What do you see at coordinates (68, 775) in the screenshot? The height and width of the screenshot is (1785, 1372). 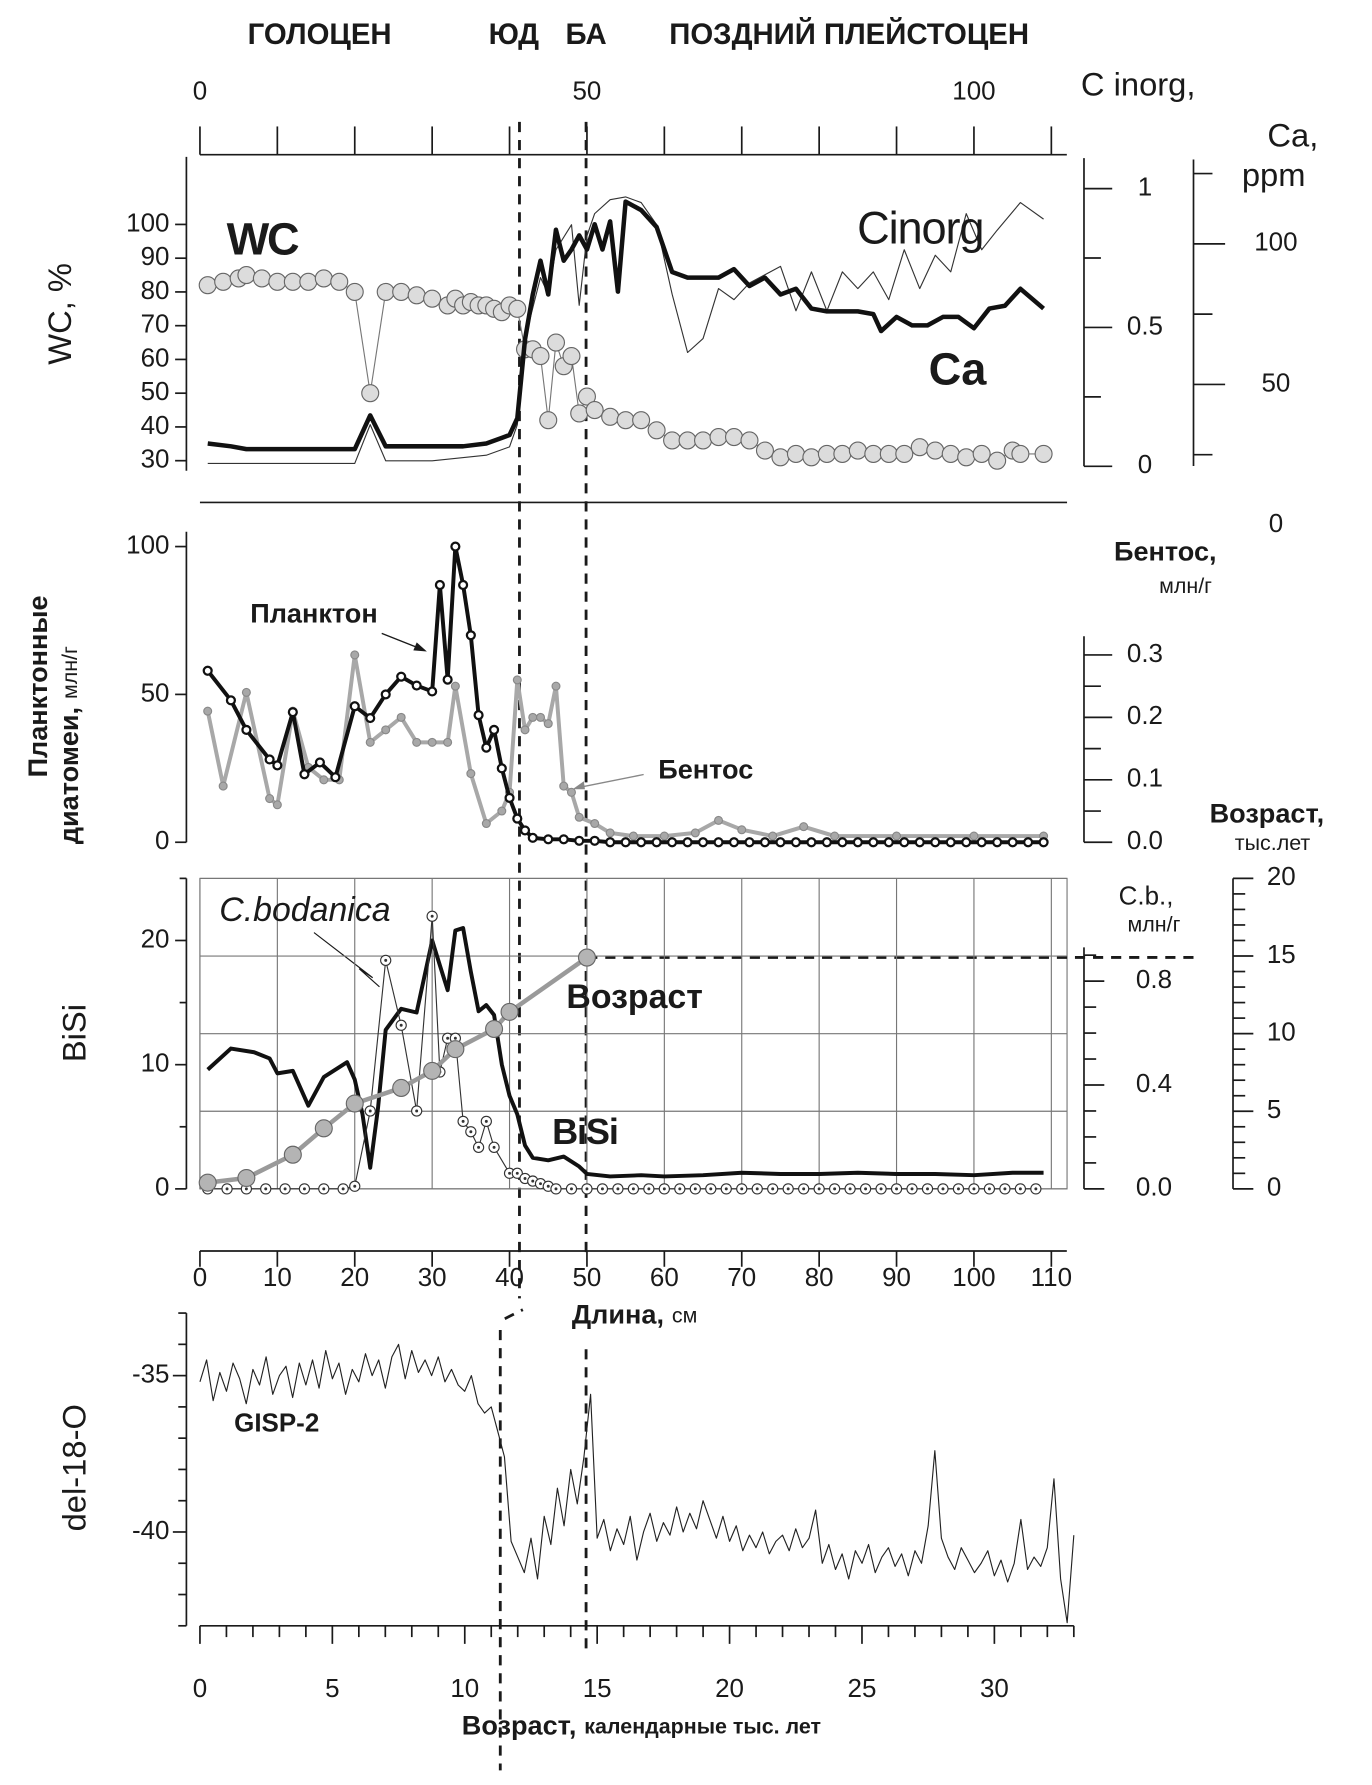 I see `axis-title-part: диатомеи,` at bounding box center [68, 775].